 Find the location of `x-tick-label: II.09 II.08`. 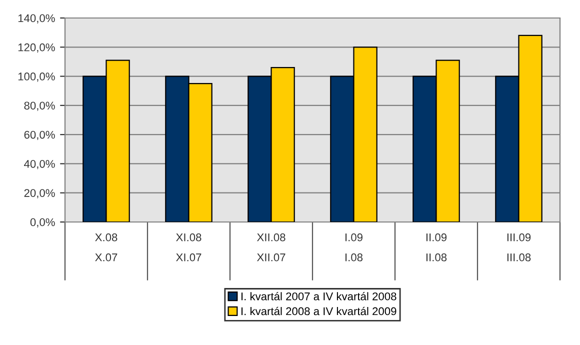

x-tick-label: II.09 II.08 is located at coordinates (436, 247).